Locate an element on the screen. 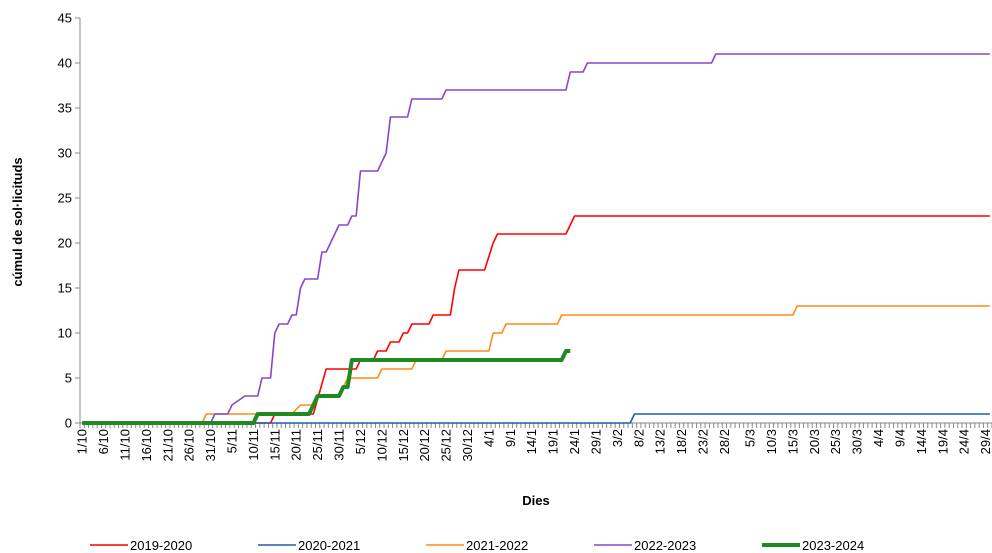 The width and height of the screenshot is (992, 553). legend-label-2021-2022: 2021-2022 is located at coordinates (497, 545).